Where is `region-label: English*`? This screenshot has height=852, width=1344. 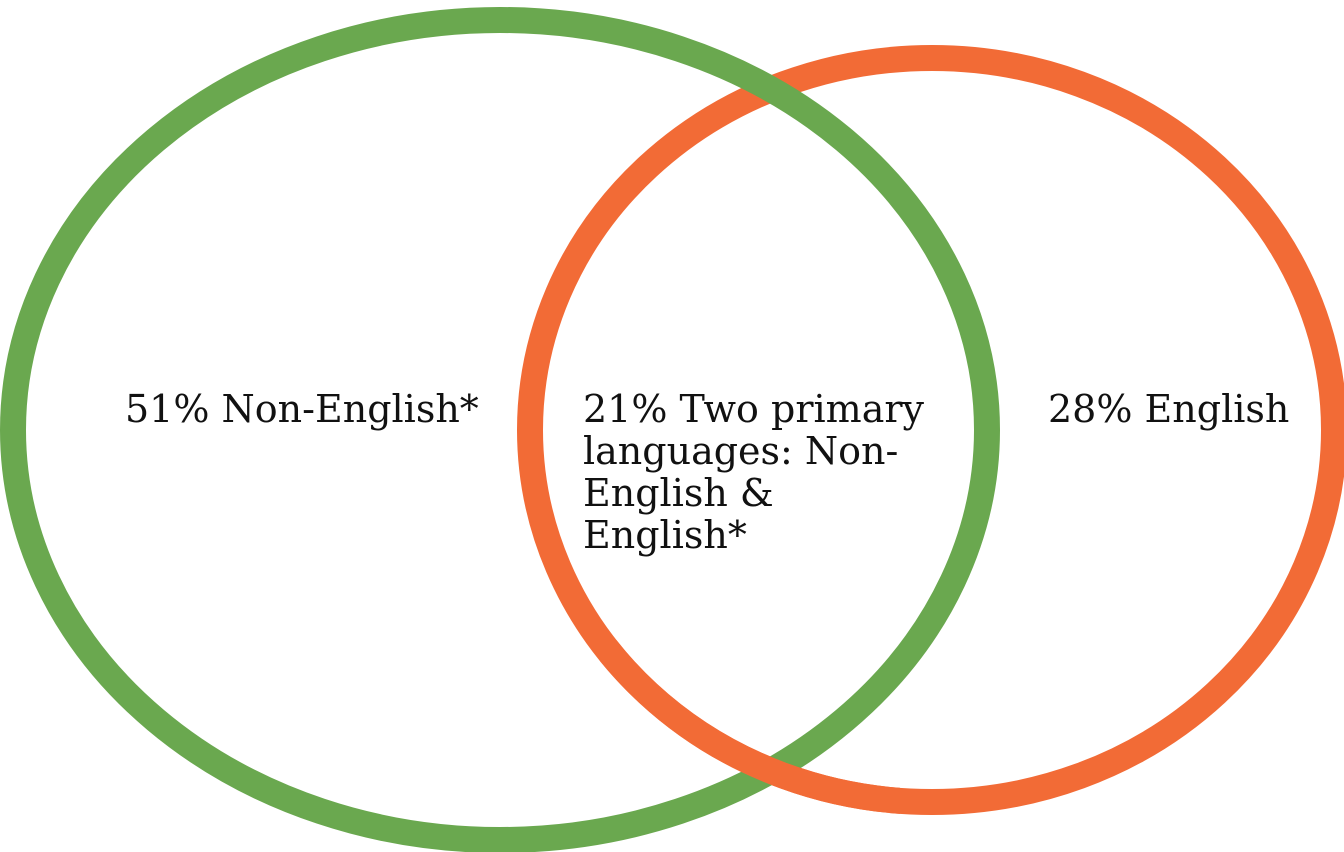 region-label: English* is located at coordinates (665, 535).